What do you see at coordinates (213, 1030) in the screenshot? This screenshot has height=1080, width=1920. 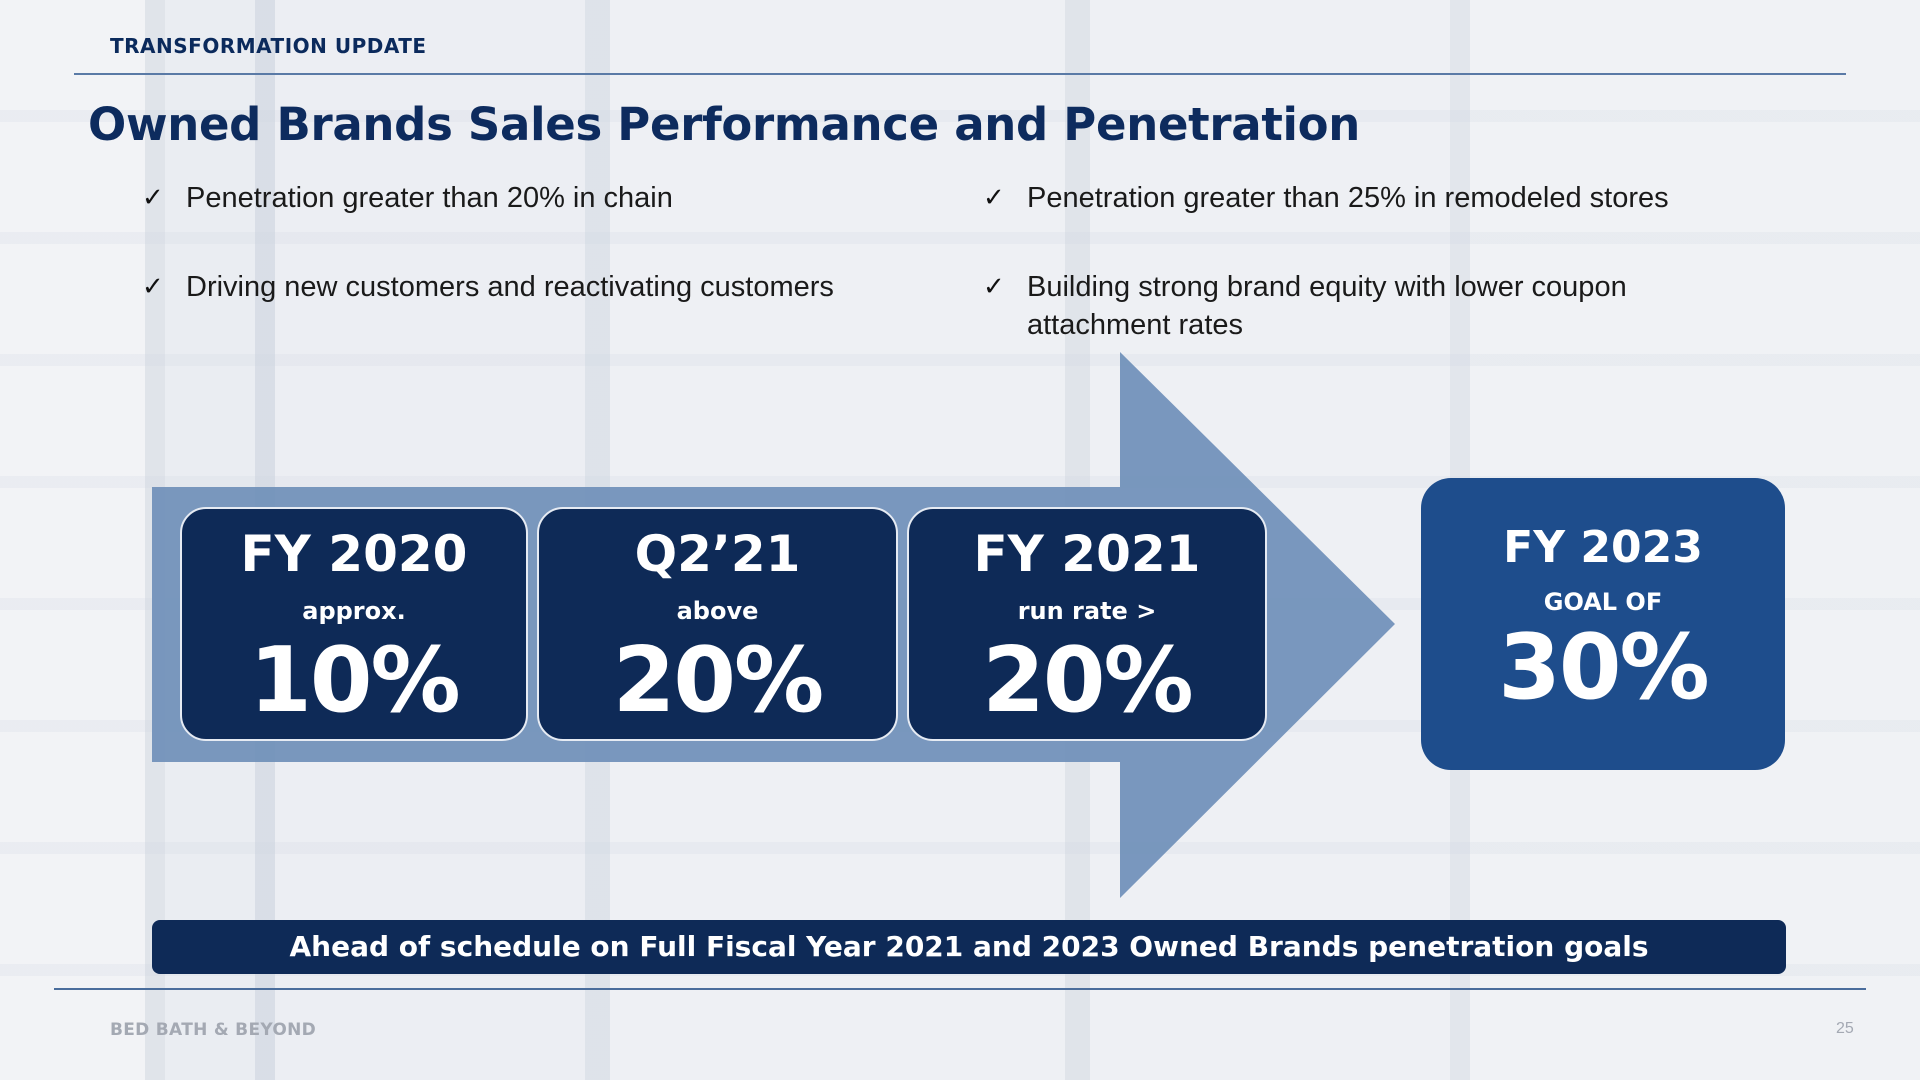 I see `footer-brand-logo: BED BATH & BEYOND` at bounding box center [213, 1030].